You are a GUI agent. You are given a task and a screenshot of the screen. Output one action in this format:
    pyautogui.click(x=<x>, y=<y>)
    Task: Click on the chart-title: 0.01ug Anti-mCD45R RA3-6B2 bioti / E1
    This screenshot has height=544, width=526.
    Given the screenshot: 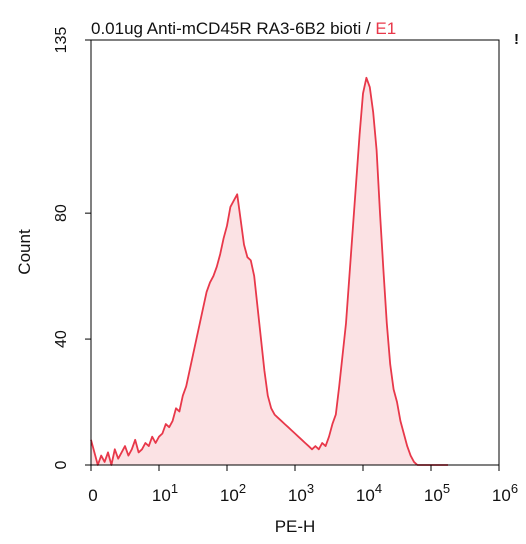 What is the action you would take?
    pyautogui.click(x=243, y=28)
    